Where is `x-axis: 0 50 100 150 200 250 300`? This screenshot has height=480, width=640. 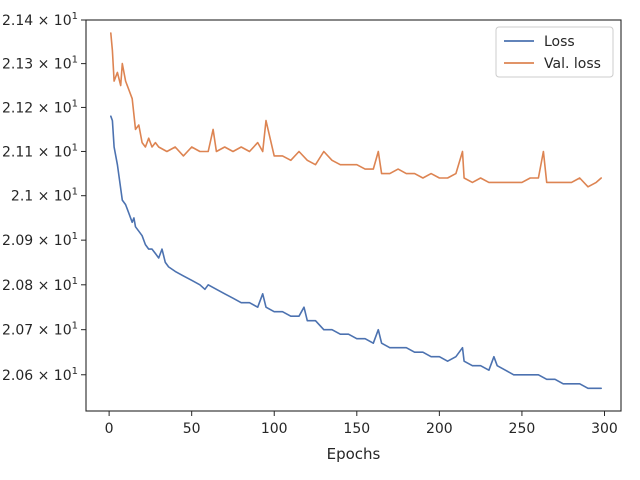 x-axis: 0 50 100 150 200 250 300 is located at coordinates (361, 424).